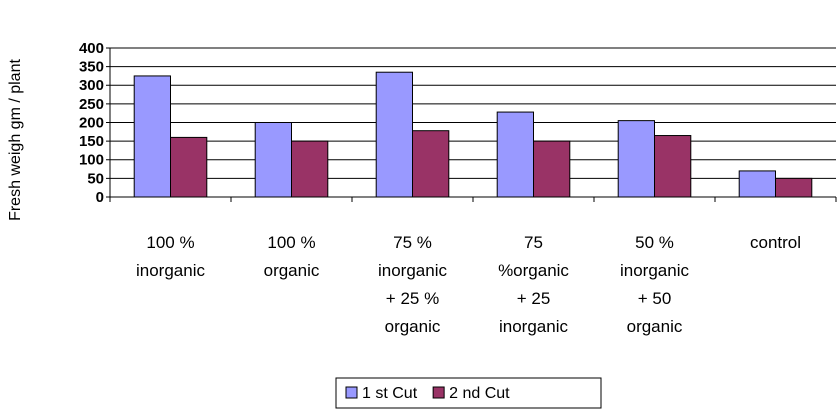 The width and height of the screenshot is (838, 411). I want to click on x-tick-label: 75 % inorganic + 25 % organic, so click(412, 284).